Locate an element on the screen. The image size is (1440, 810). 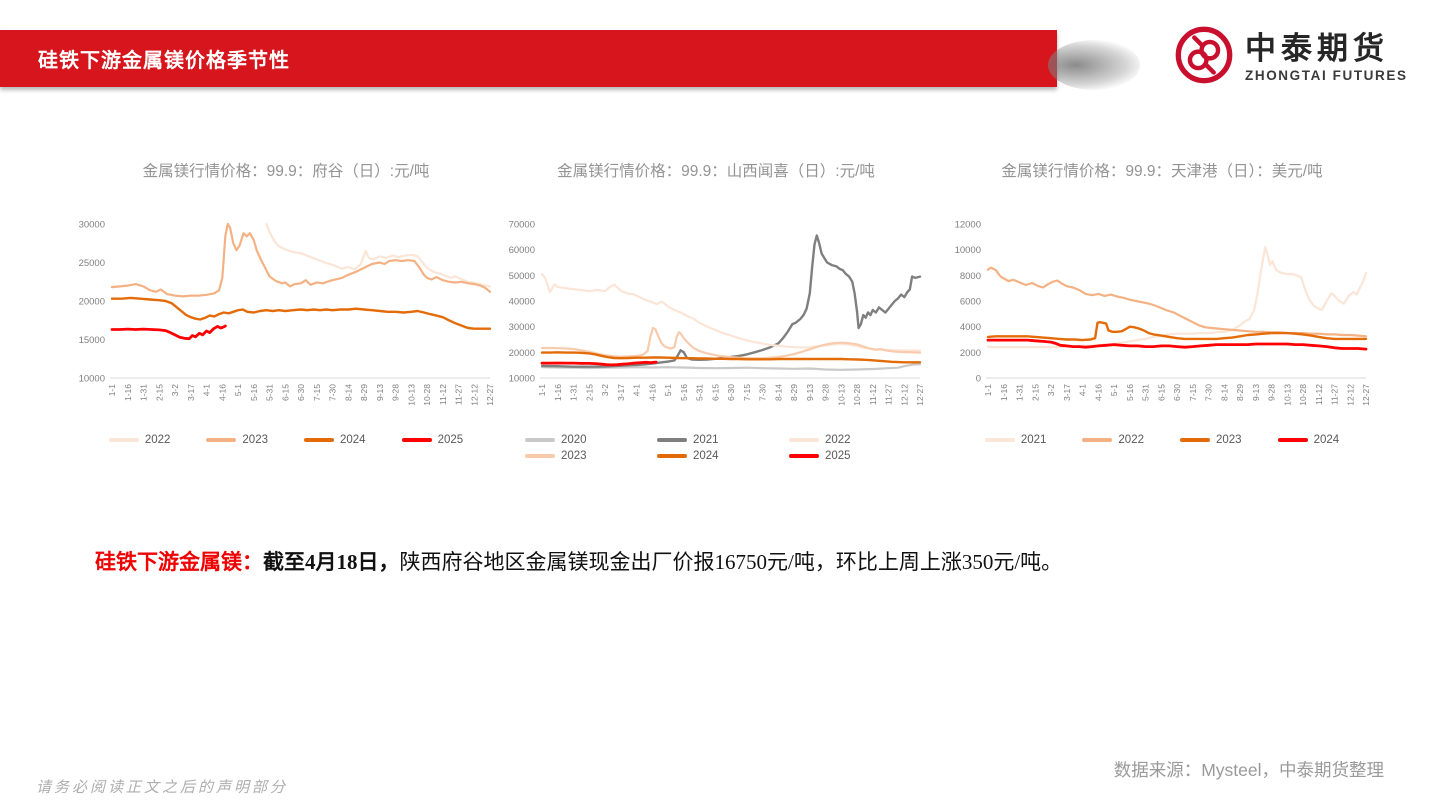
y-axis-label: 12000 is located at coordinates (968, 225).